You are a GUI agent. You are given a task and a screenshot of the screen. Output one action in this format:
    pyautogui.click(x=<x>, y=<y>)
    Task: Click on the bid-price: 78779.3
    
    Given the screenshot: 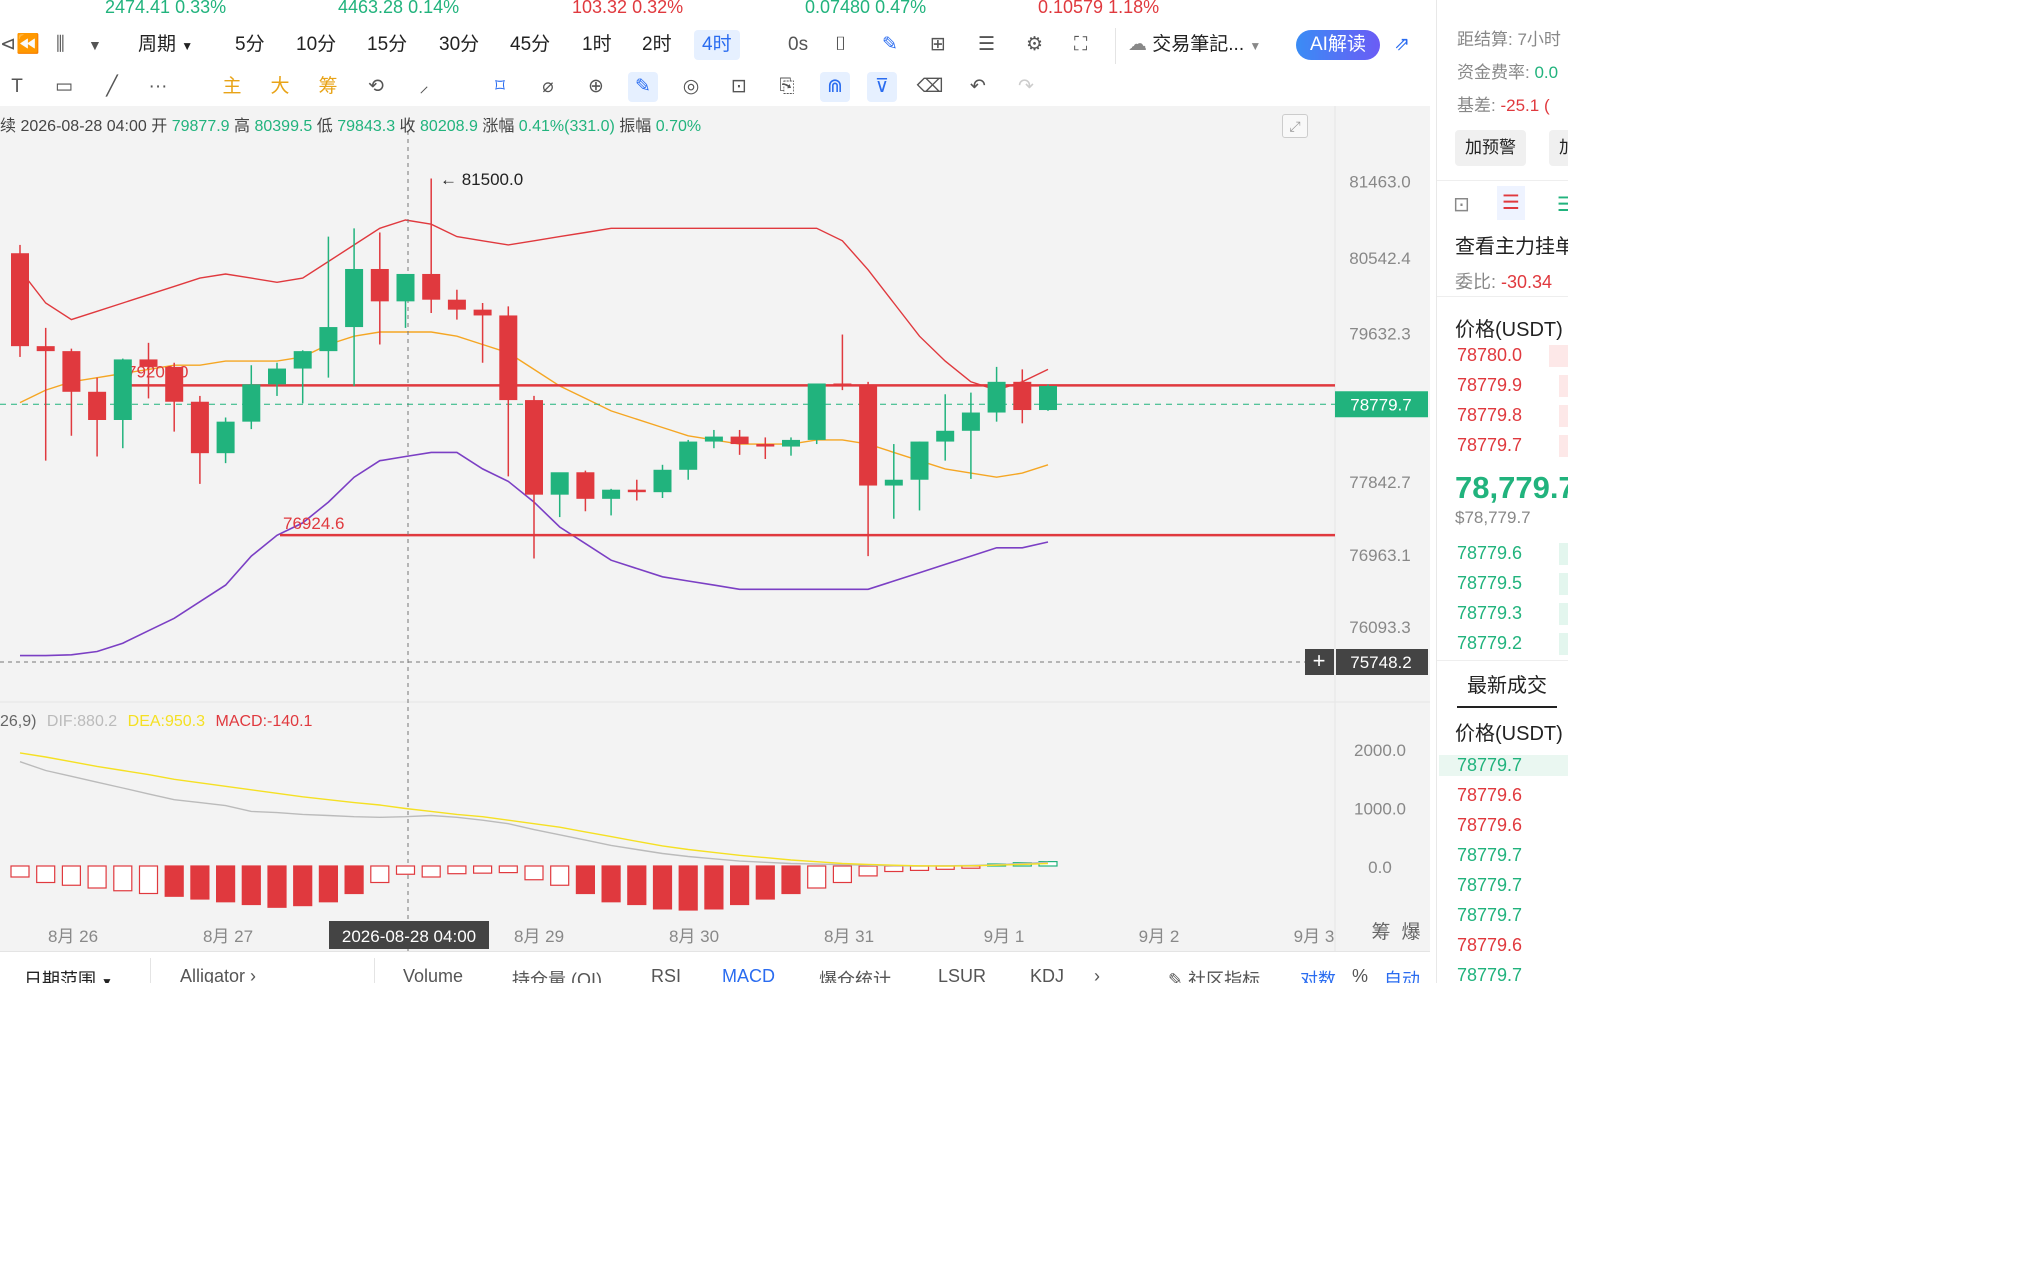 What is the action you would take?
    pyautogui.click(x=1490, y=613)
    